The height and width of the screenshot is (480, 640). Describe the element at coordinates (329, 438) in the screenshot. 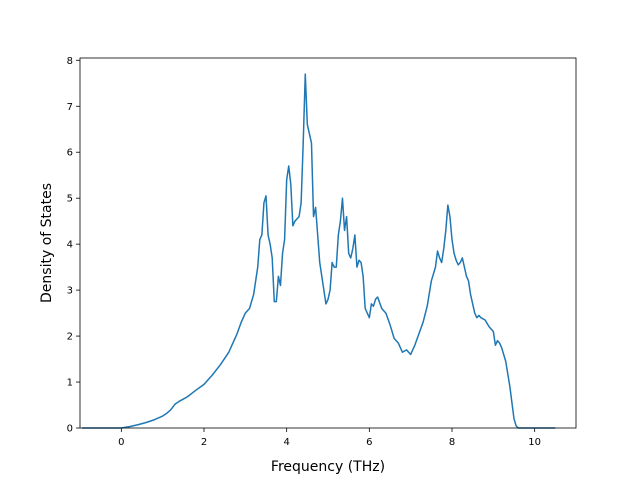

I see `x-axis: 0 2 4 6 8 10` at that location.